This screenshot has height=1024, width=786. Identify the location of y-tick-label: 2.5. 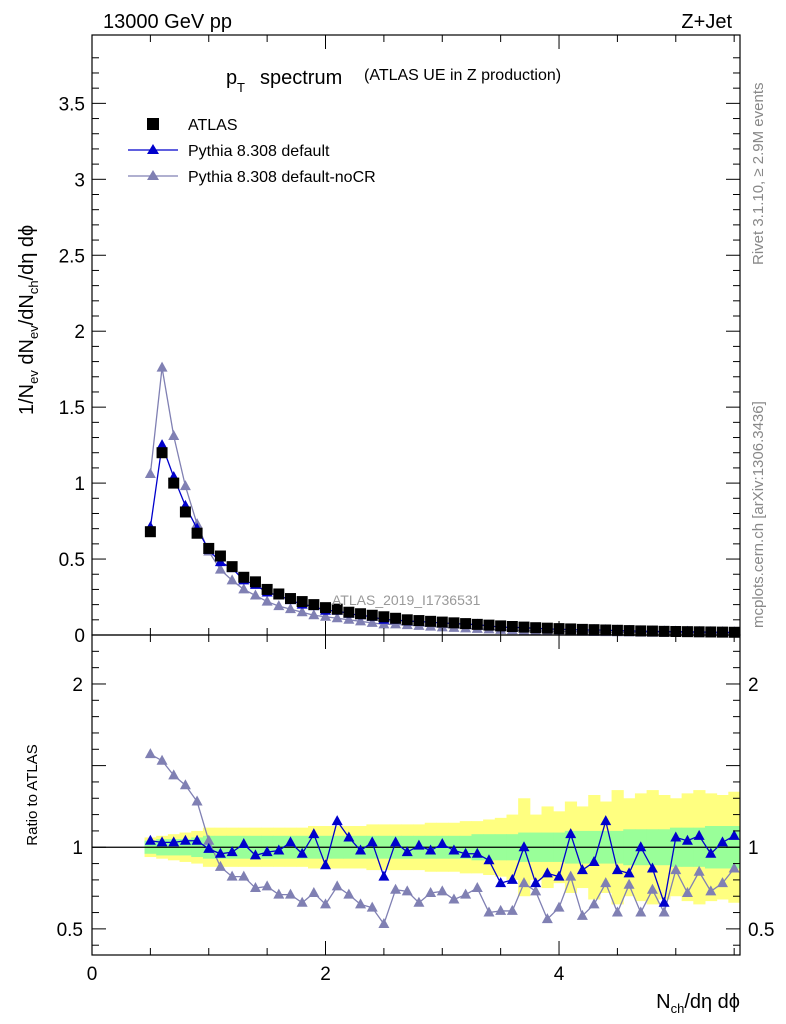
(72, 256).